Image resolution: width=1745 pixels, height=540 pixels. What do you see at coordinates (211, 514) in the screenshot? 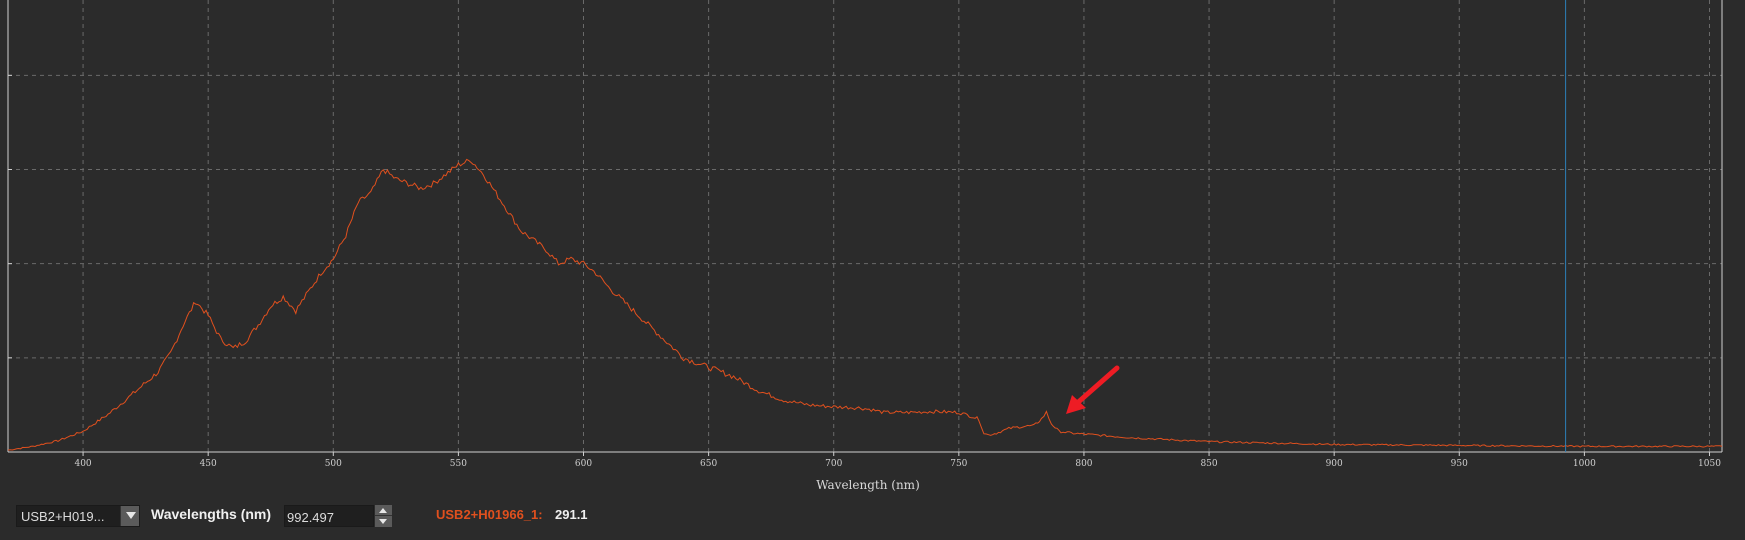
I see `wavelength-label: Wavelengths (nm)` at bounding box center [211, 514].